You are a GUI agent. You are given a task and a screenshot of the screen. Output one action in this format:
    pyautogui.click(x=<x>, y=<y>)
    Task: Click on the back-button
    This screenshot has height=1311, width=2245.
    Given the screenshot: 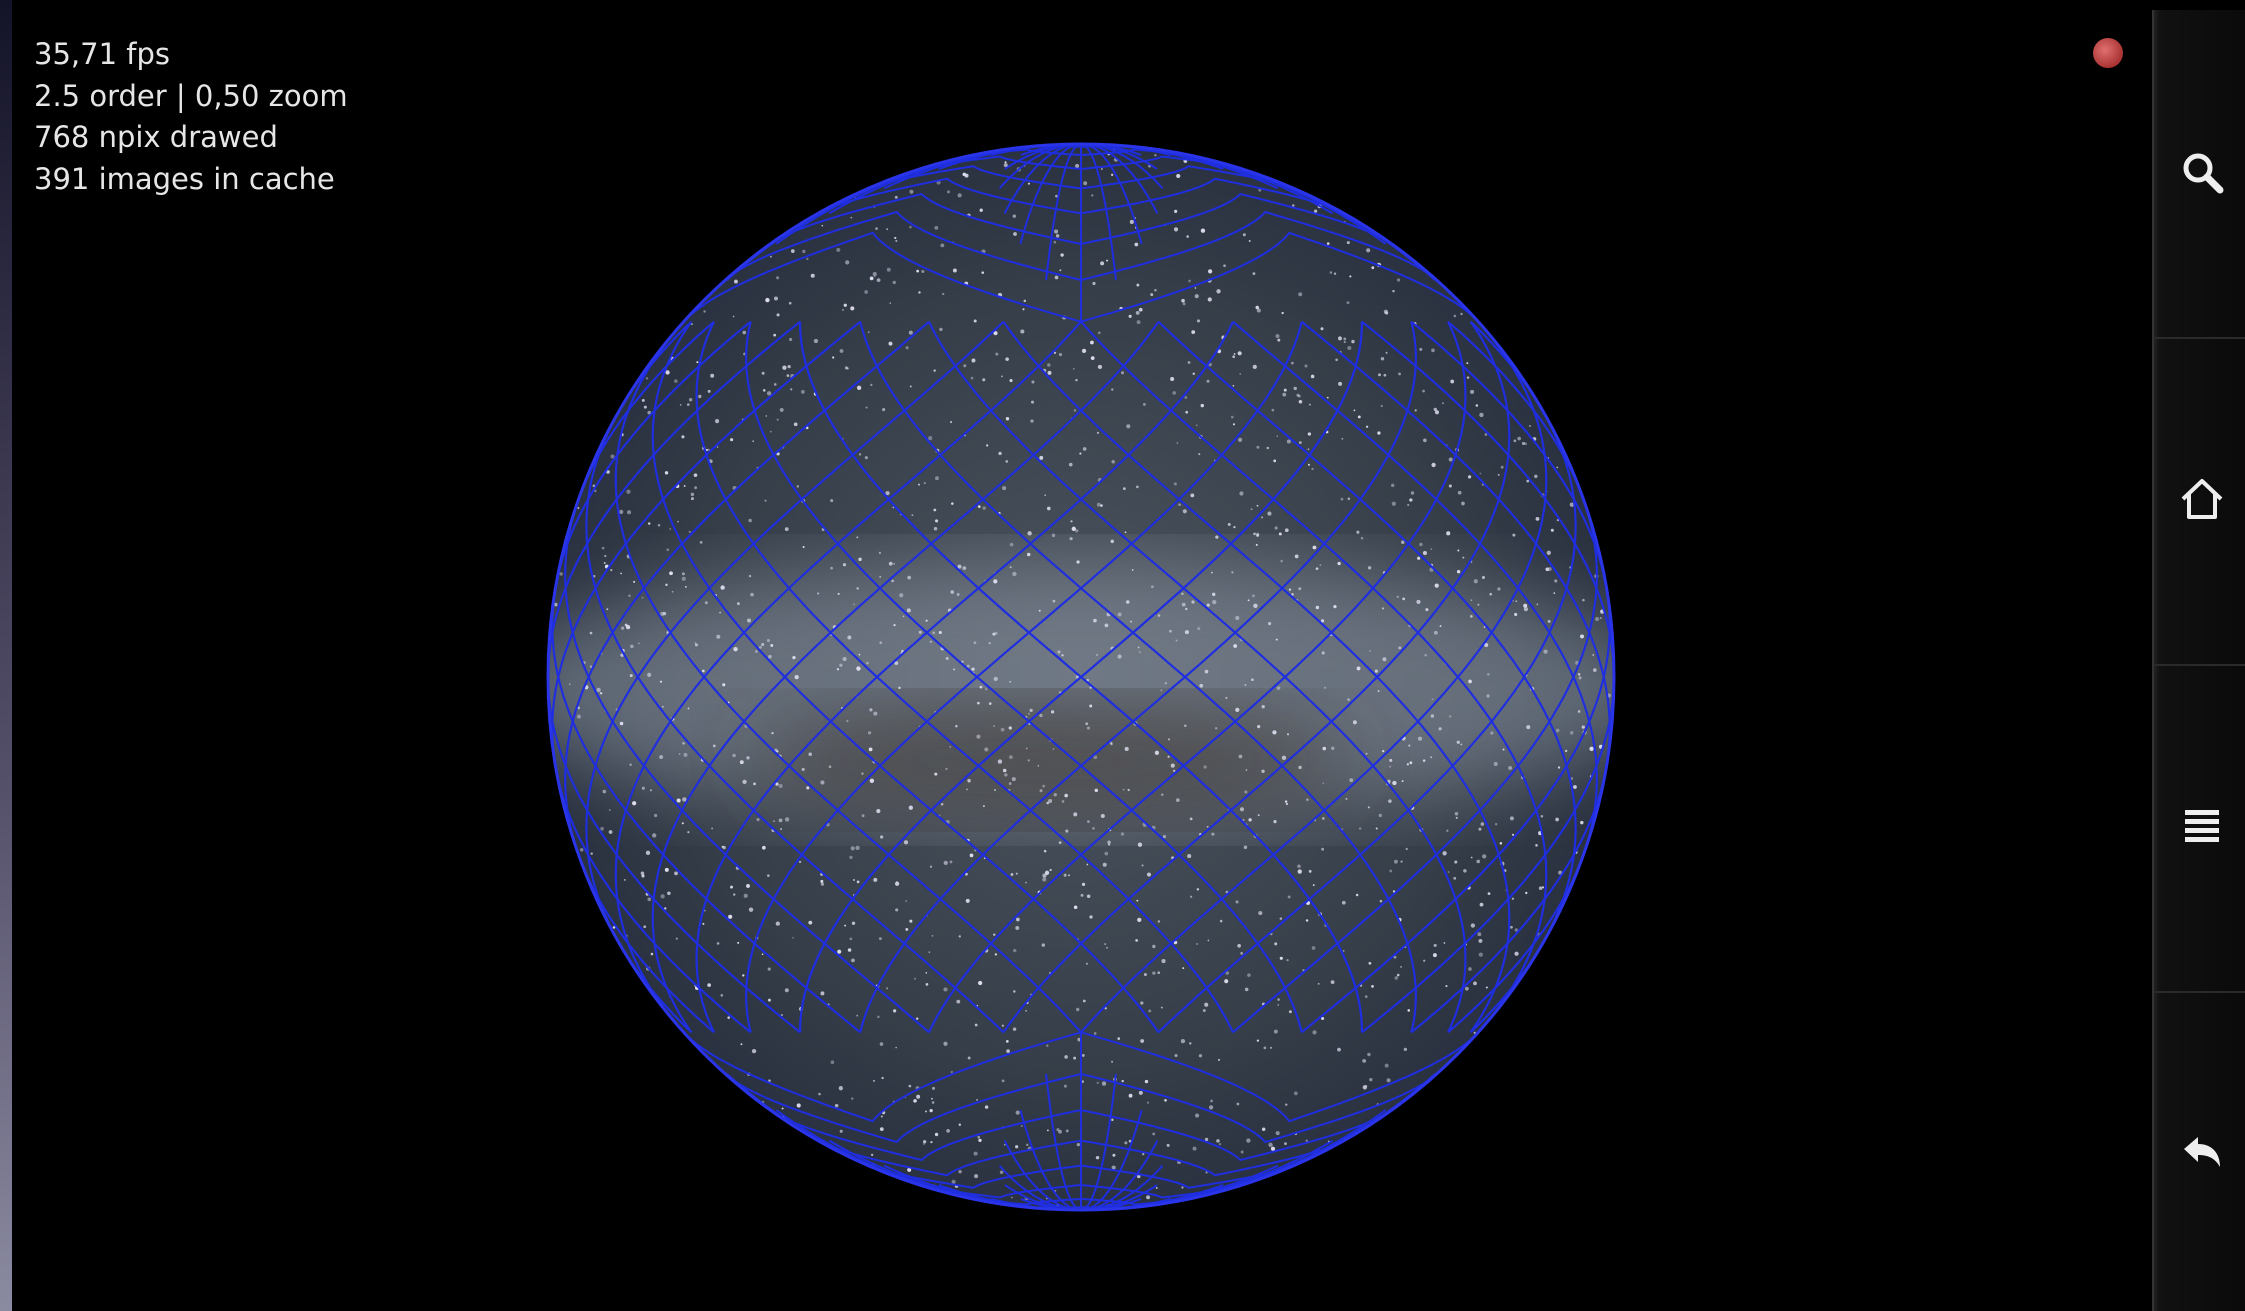 What is the action you would take?
    pyautogui.click(x=2199, y=1151)
    